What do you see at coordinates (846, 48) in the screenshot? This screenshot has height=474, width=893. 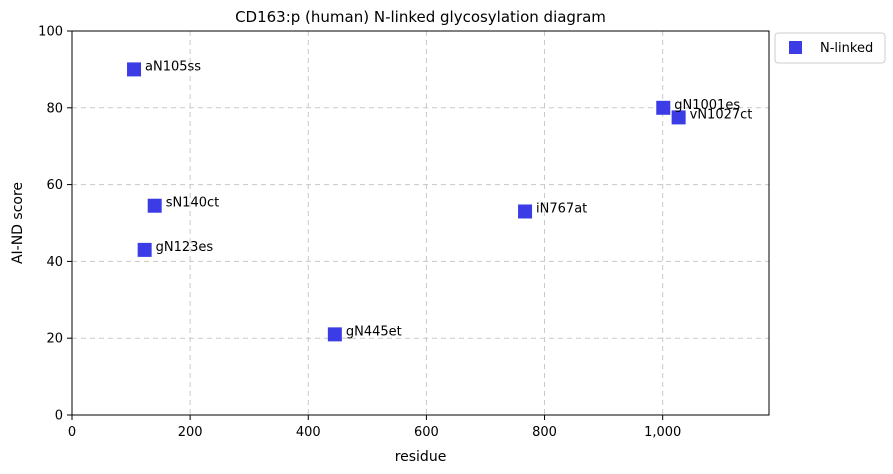 I see `legend-label-n-linked: N-linked` at bounding box center [846, 48].